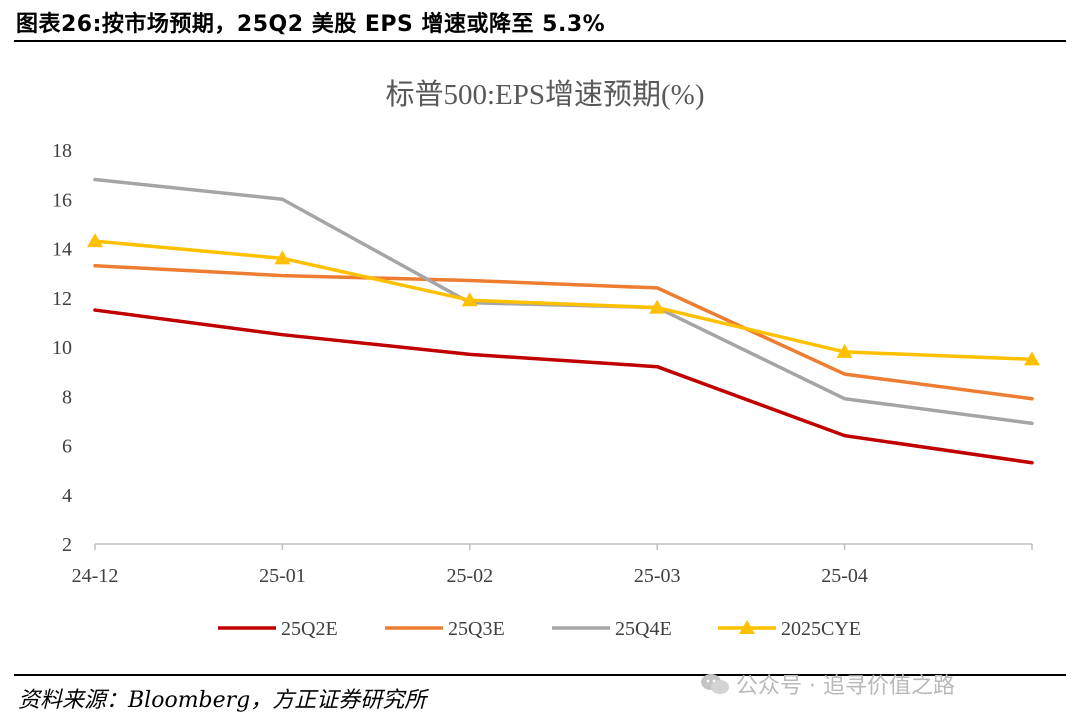  I want to click on legend-marker-2025CYE, so click(747, 627).